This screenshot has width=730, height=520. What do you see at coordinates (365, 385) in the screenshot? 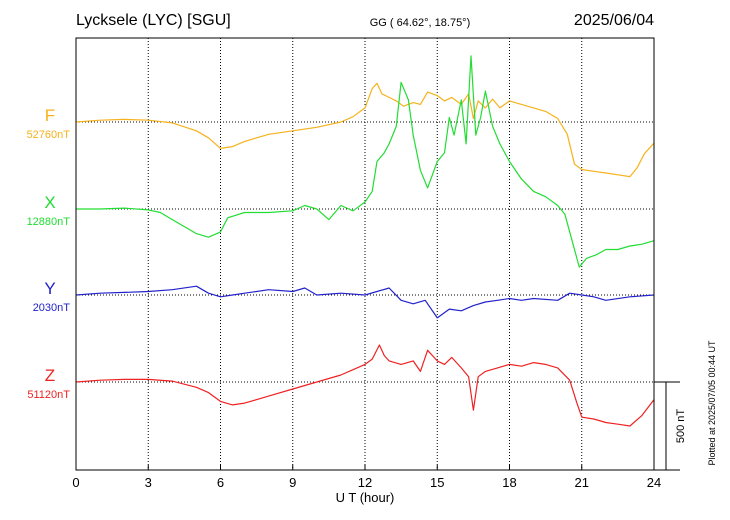
I see `series-line-z` at bounding box center [365, 385].